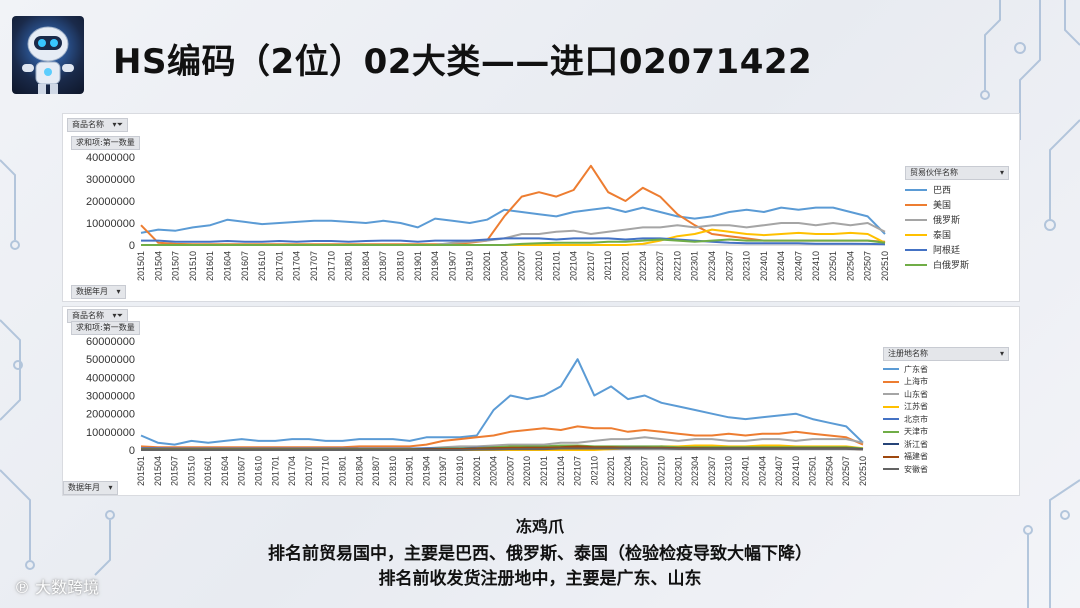 This screenshot has width=1080, height=608. What do you see at coordinates (951, 266) in the screenshot?
I see `legend-label: 白俄罗斯` at bounding box center [951, 266].